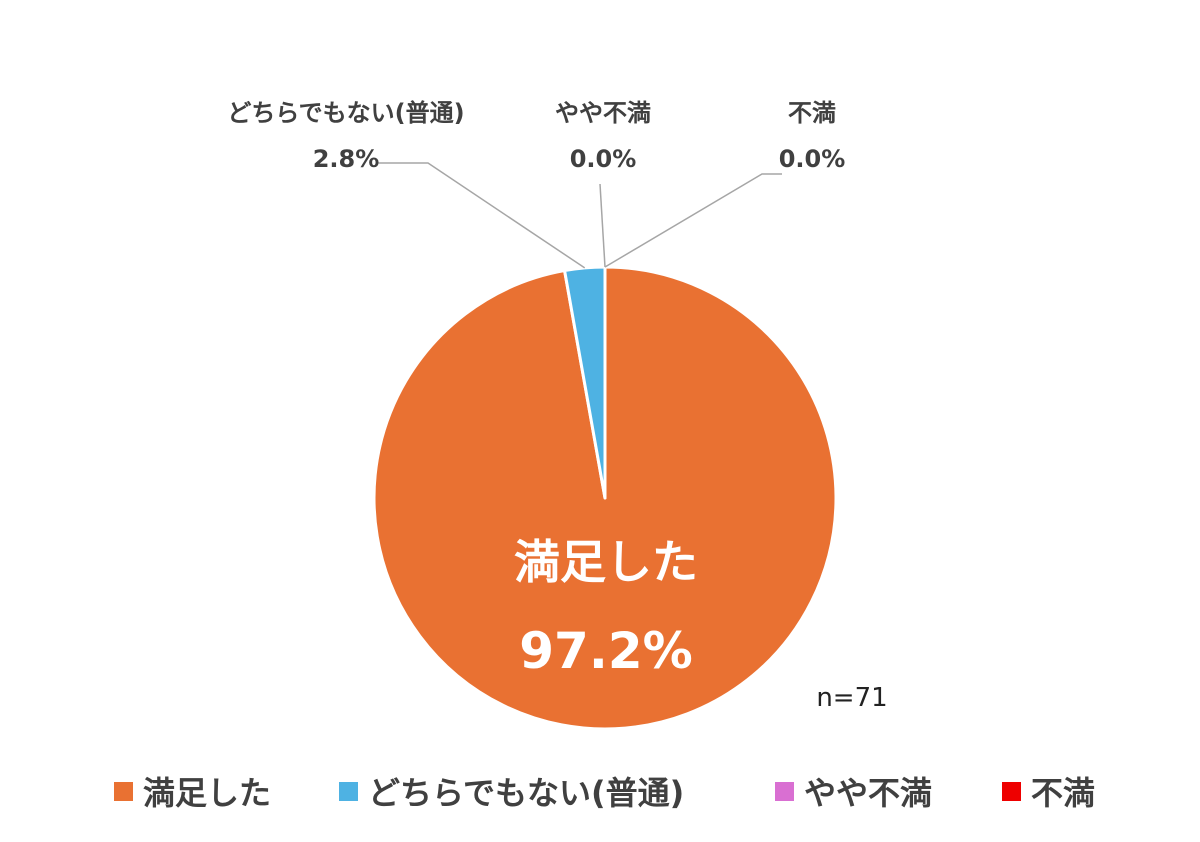  I want to click on legend: 満足した どちらでもない(普通) やや不満 不満, so click(604, 793).